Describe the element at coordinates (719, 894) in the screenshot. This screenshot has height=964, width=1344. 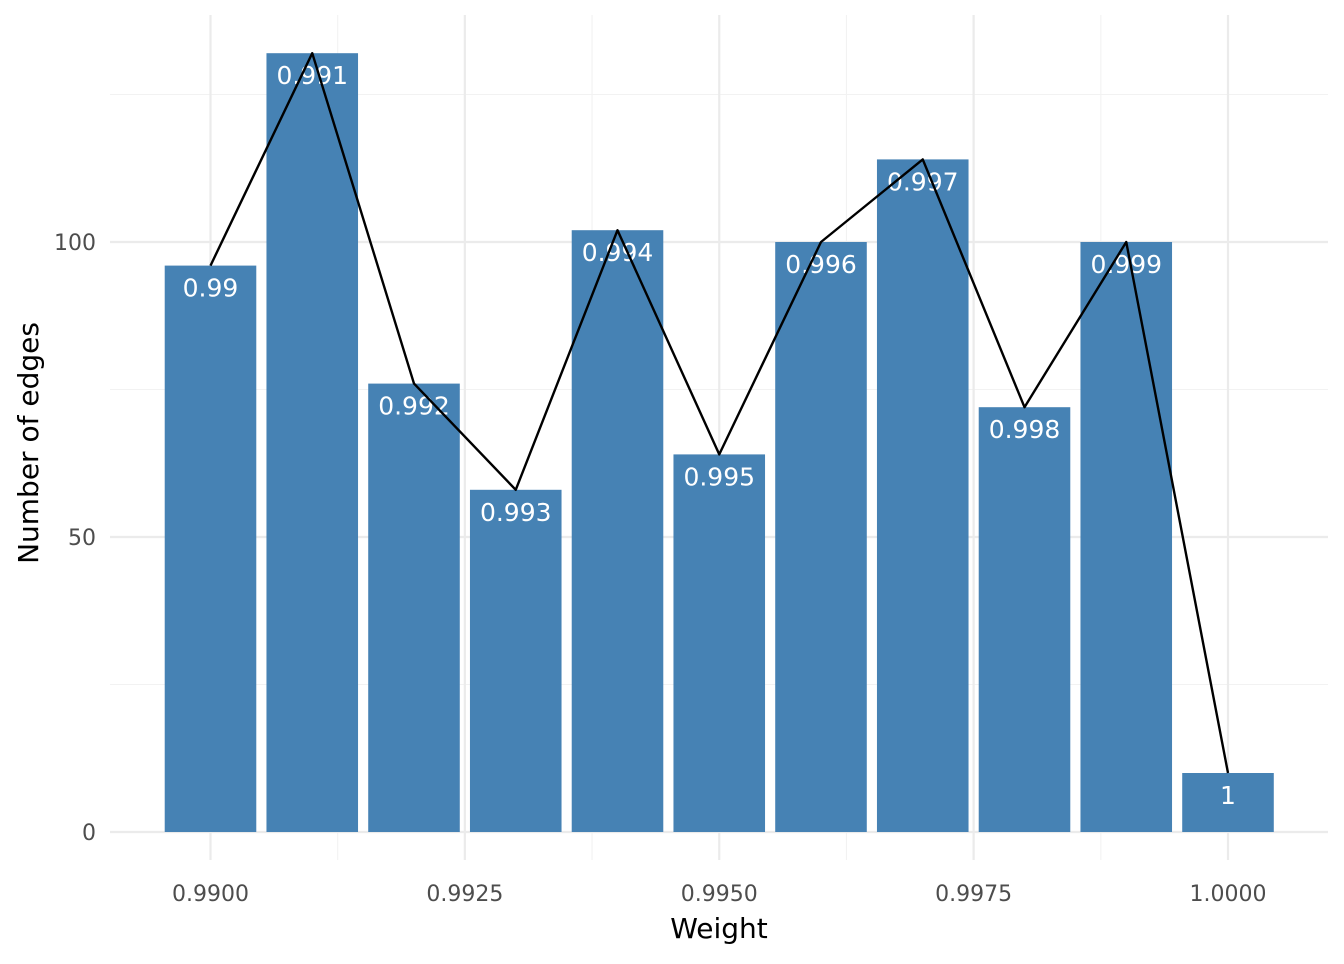
I see `x-tick-label: 0.9950` at that location.